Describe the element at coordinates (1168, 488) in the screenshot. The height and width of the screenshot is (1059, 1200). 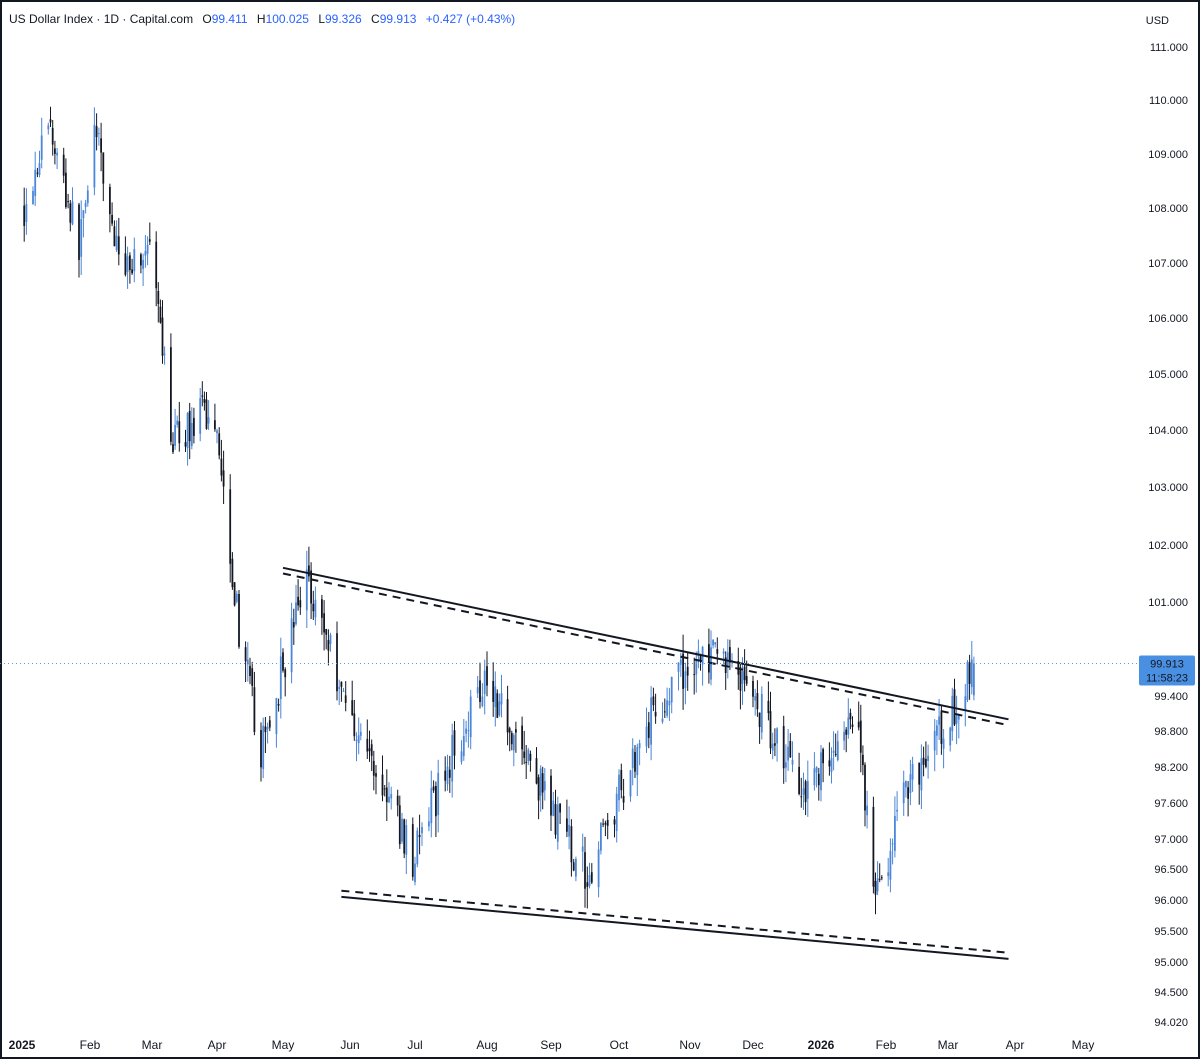
I see `y-tick-label: 103.000` at that location.